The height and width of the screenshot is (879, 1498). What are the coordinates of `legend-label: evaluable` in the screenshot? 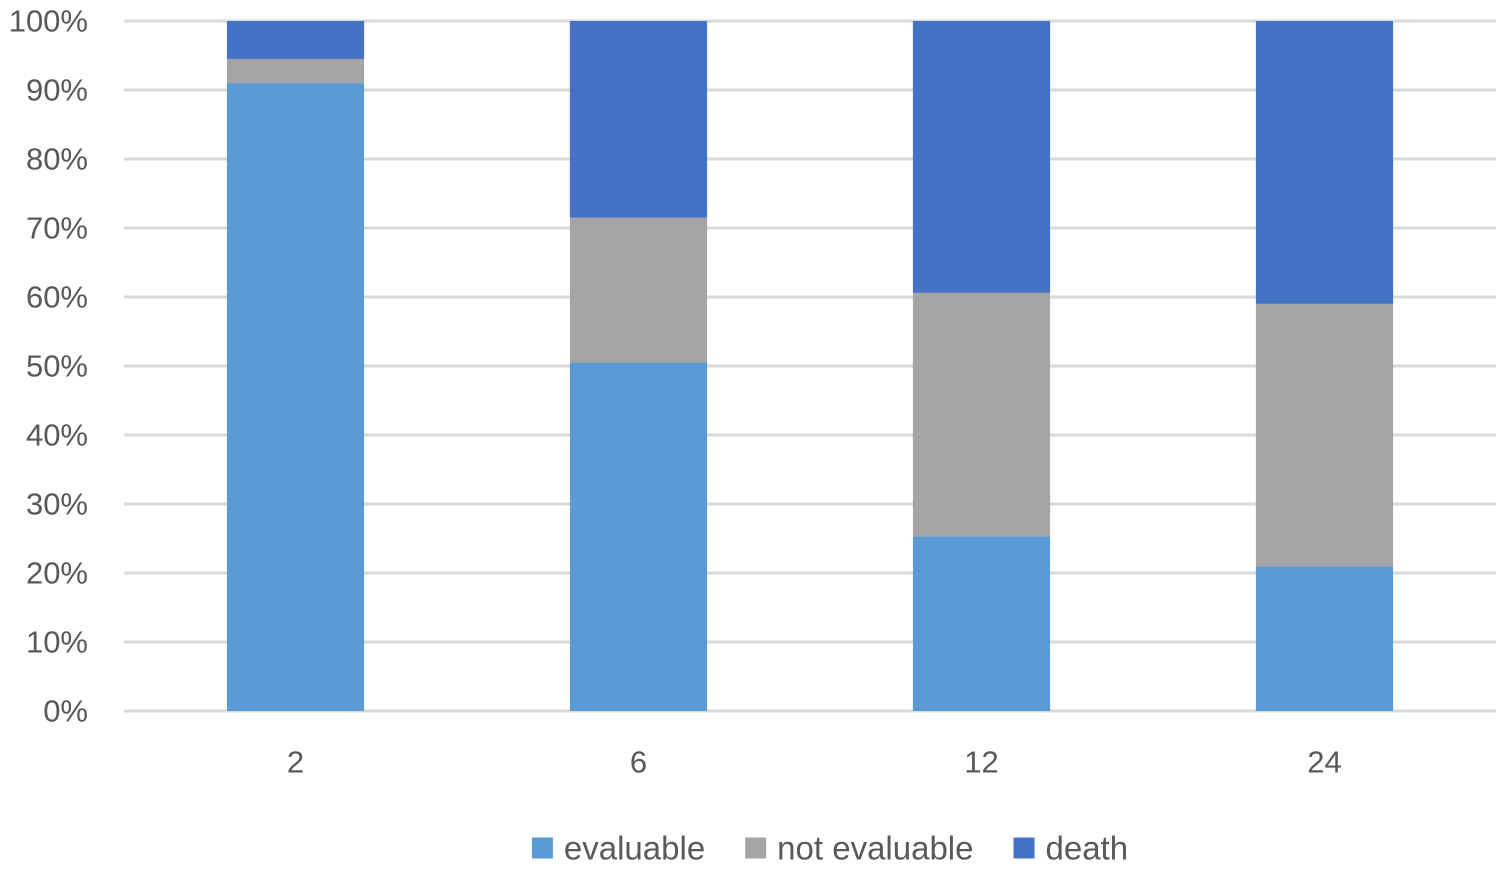 It's located at (634, 848).